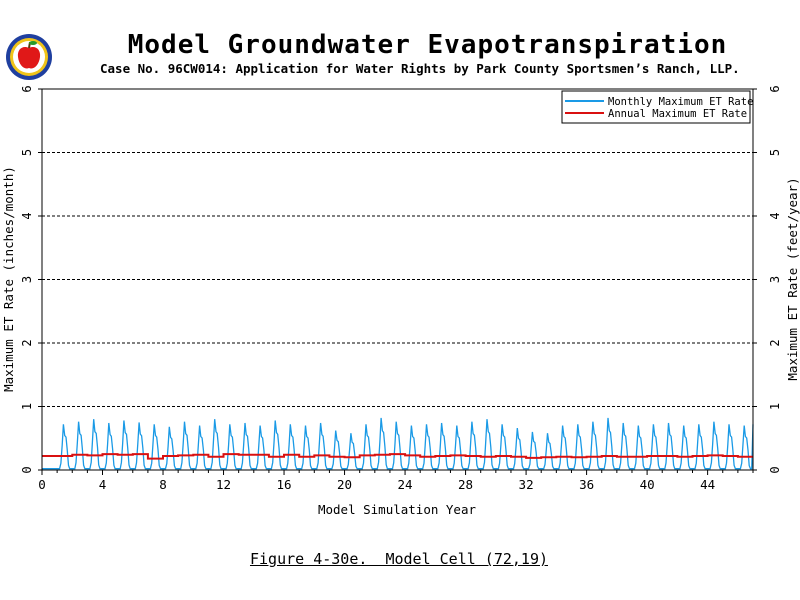  Describe the element at coordinates (27, 215) in the screenshot. I see `y-tick-label-left: 4` at that location.